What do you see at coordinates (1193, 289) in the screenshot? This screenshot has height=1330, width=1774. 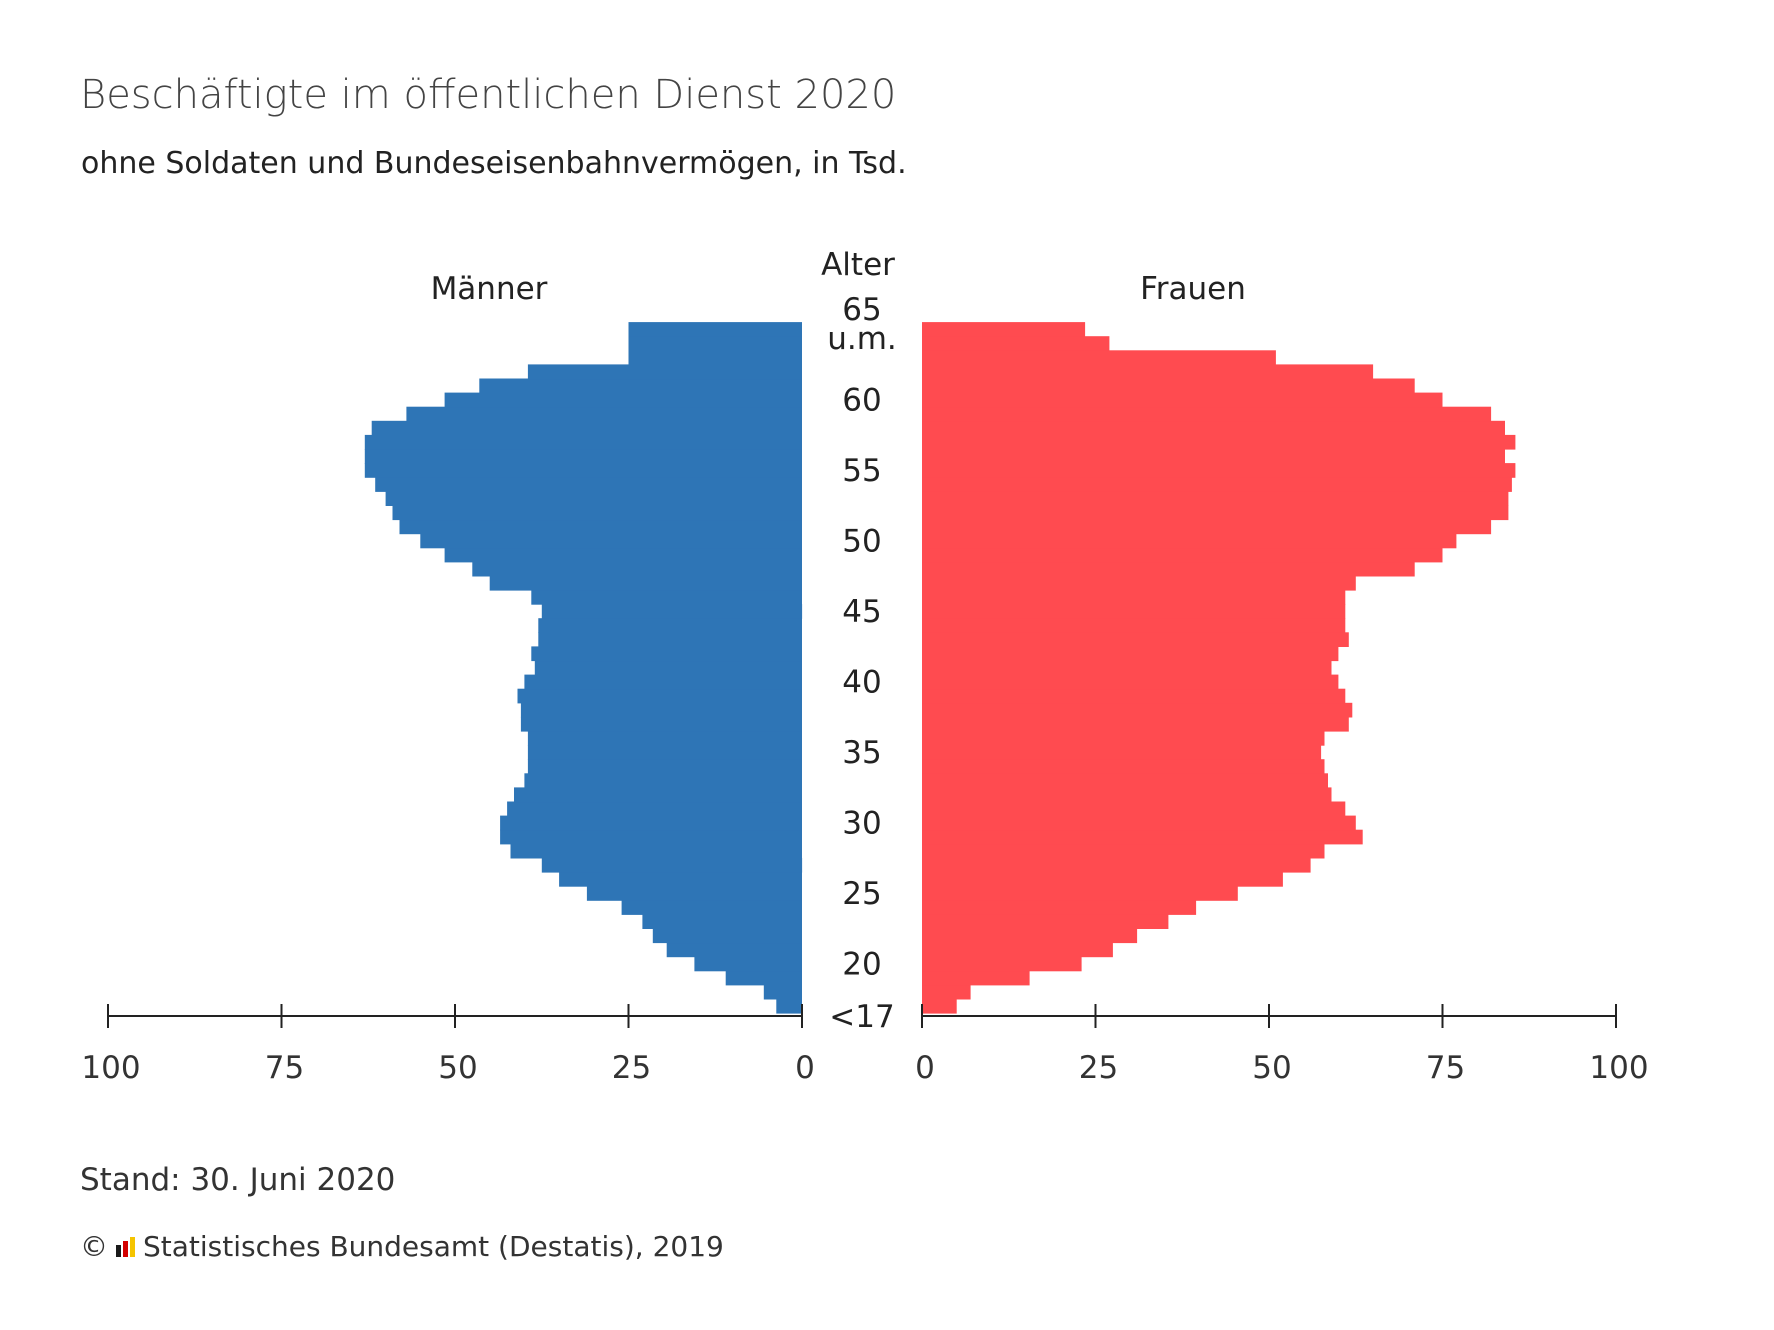 I see `legend-frauen: Frauen` at bounding box center [1193, 289].